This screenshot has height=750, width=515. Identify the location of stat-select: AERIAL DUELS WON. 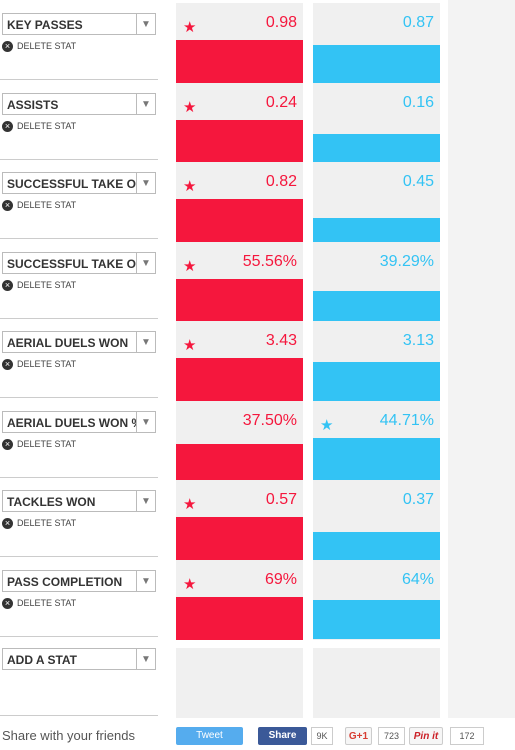
(69, 342).